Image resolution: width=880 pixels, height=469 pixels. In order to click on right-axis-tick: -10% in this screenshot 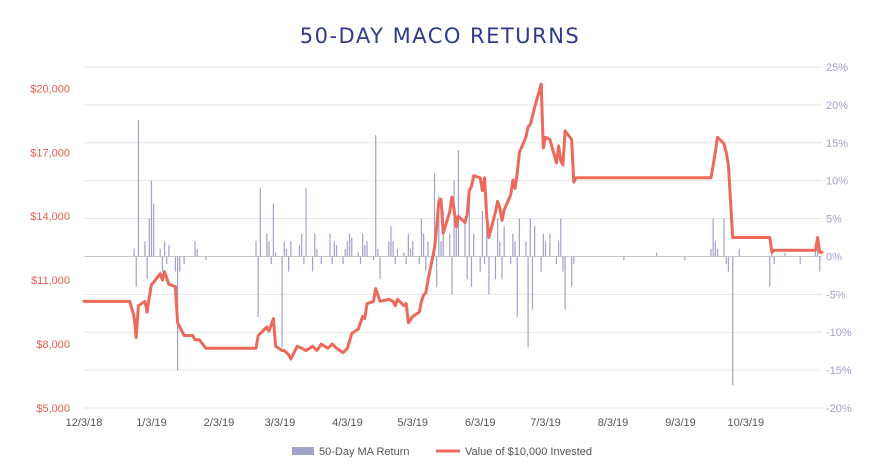, I will do `click(839, 333)`.